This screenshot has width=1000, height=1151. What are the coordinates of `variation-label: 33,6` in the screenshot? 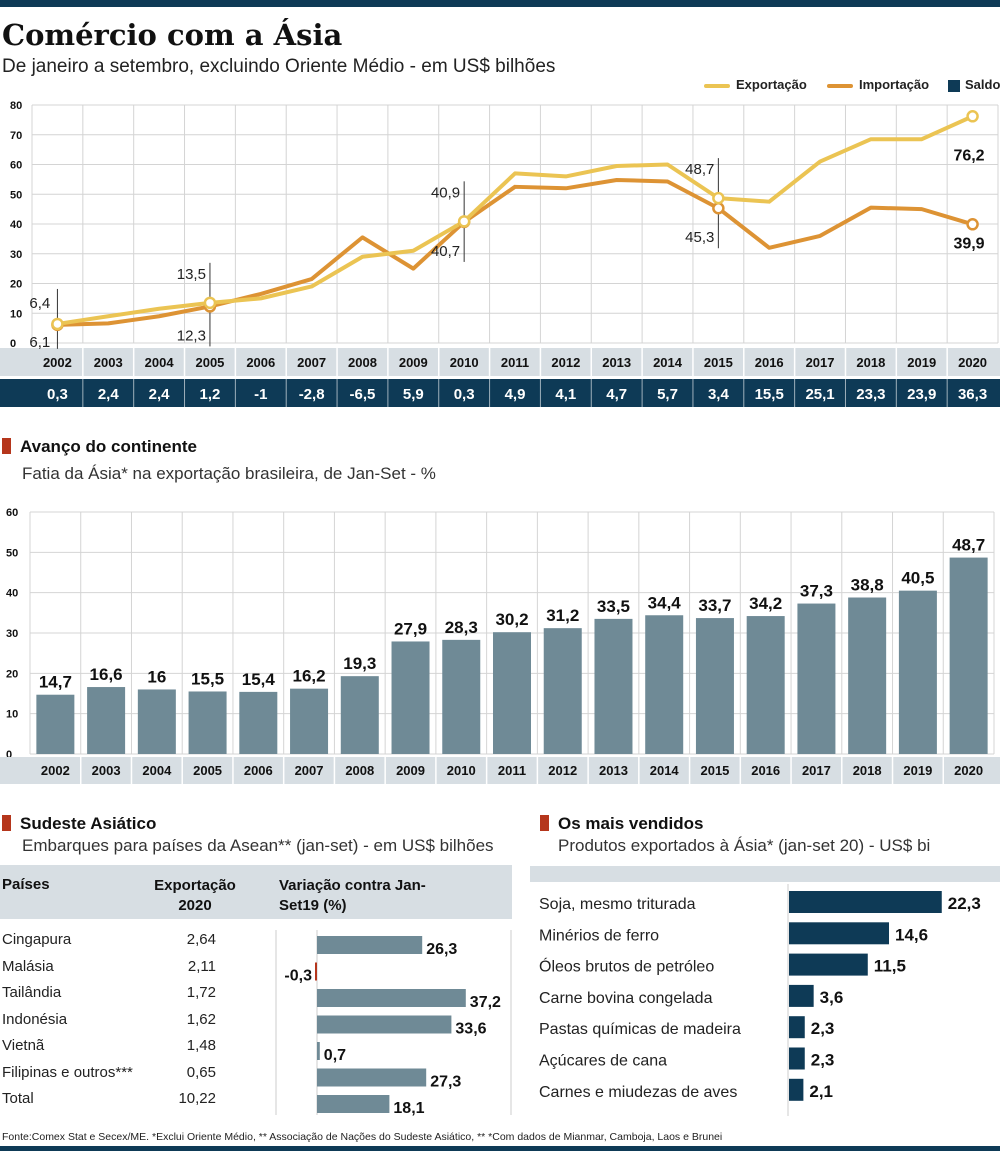 It's located at (470, 1029).